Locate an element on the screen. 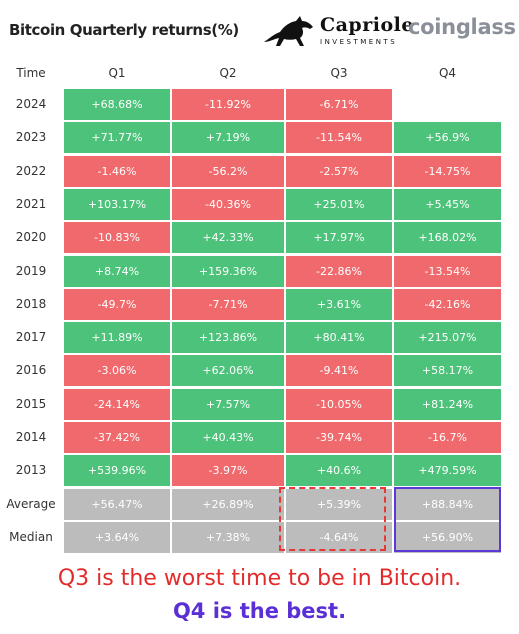 The height and width of the screenshot is (634, 519). return-cell: -39.74% is located at coordinates (339, 437).